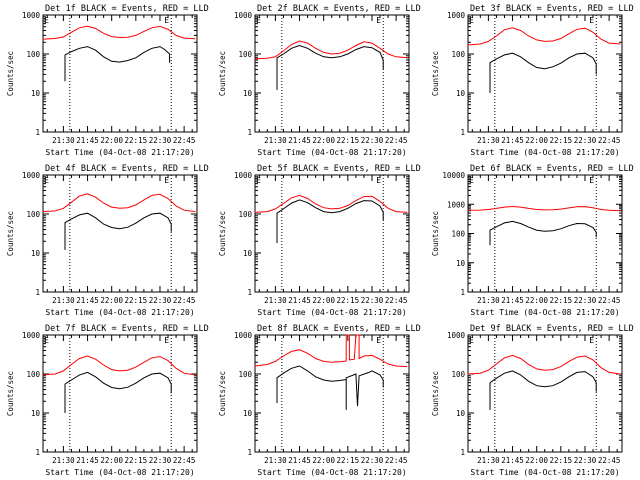 The height and width of the screenshot is (480, 640). I want to click on panel-title: Det 5f BLACK = Events, RED = LLD, so click(339, 169).